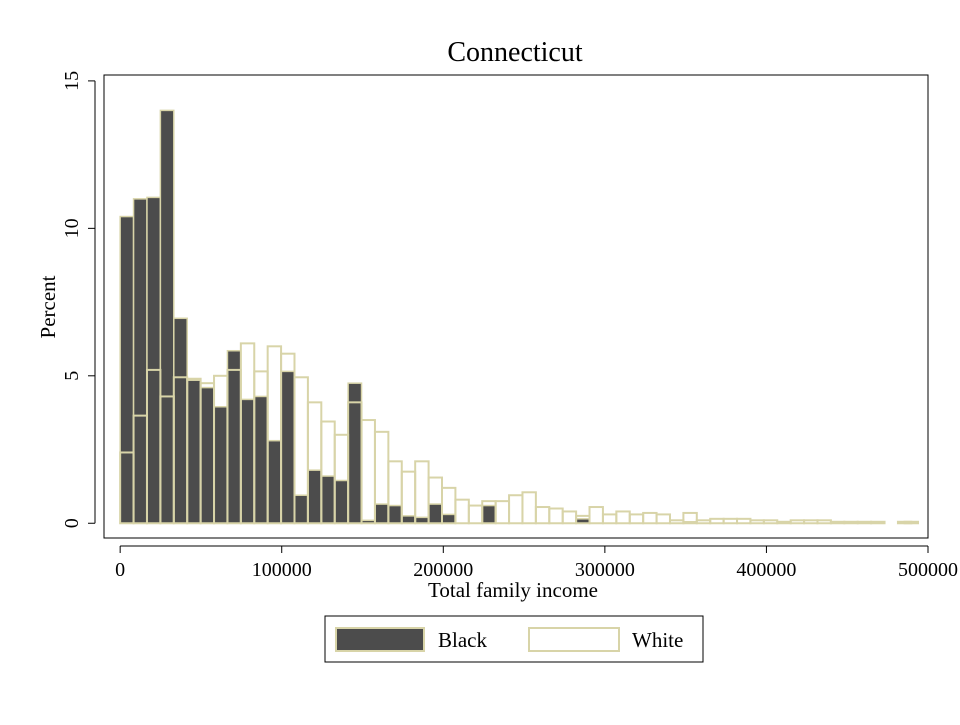 This screenshot has width=960, height=725. Describe the element at coordinates (515, 52) in the screenshot. I see `chart-title: Connecticut` at that location.